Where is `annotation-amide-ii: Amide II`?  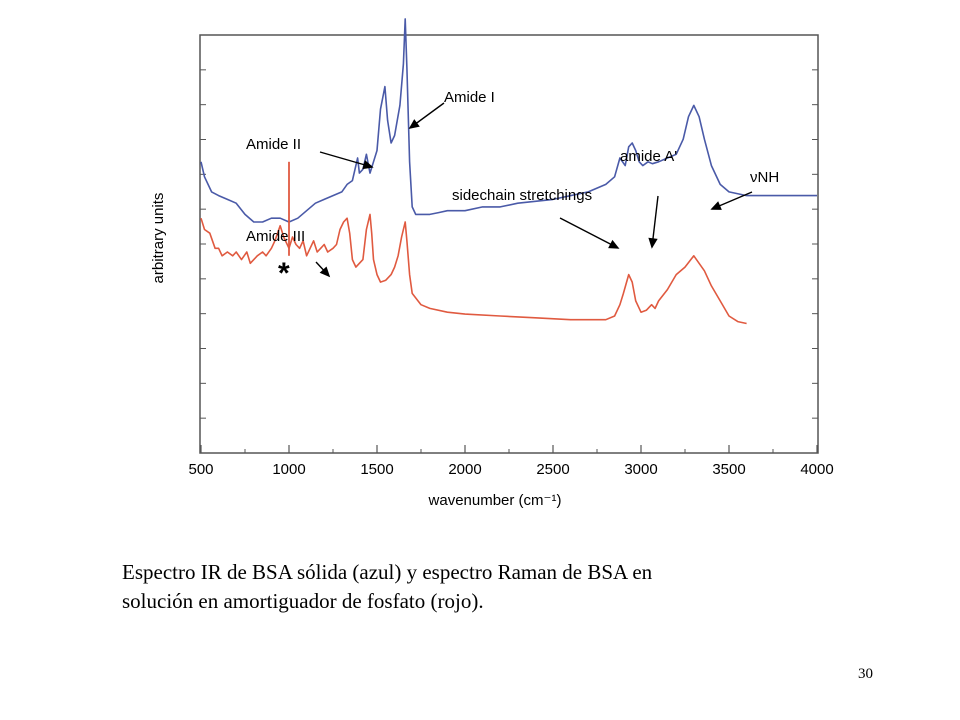 annotation-amide-ii: Amide II is located at coordinates (273, 144).